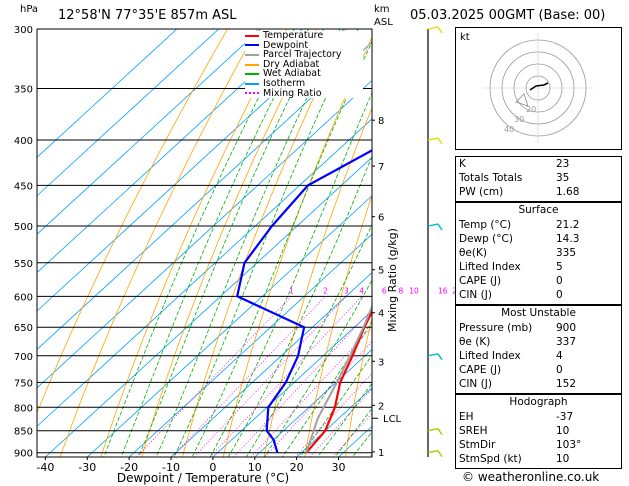 This screenshot has height=486, width=629. I want to click on indices-value: 1.68, so click(568, 192).